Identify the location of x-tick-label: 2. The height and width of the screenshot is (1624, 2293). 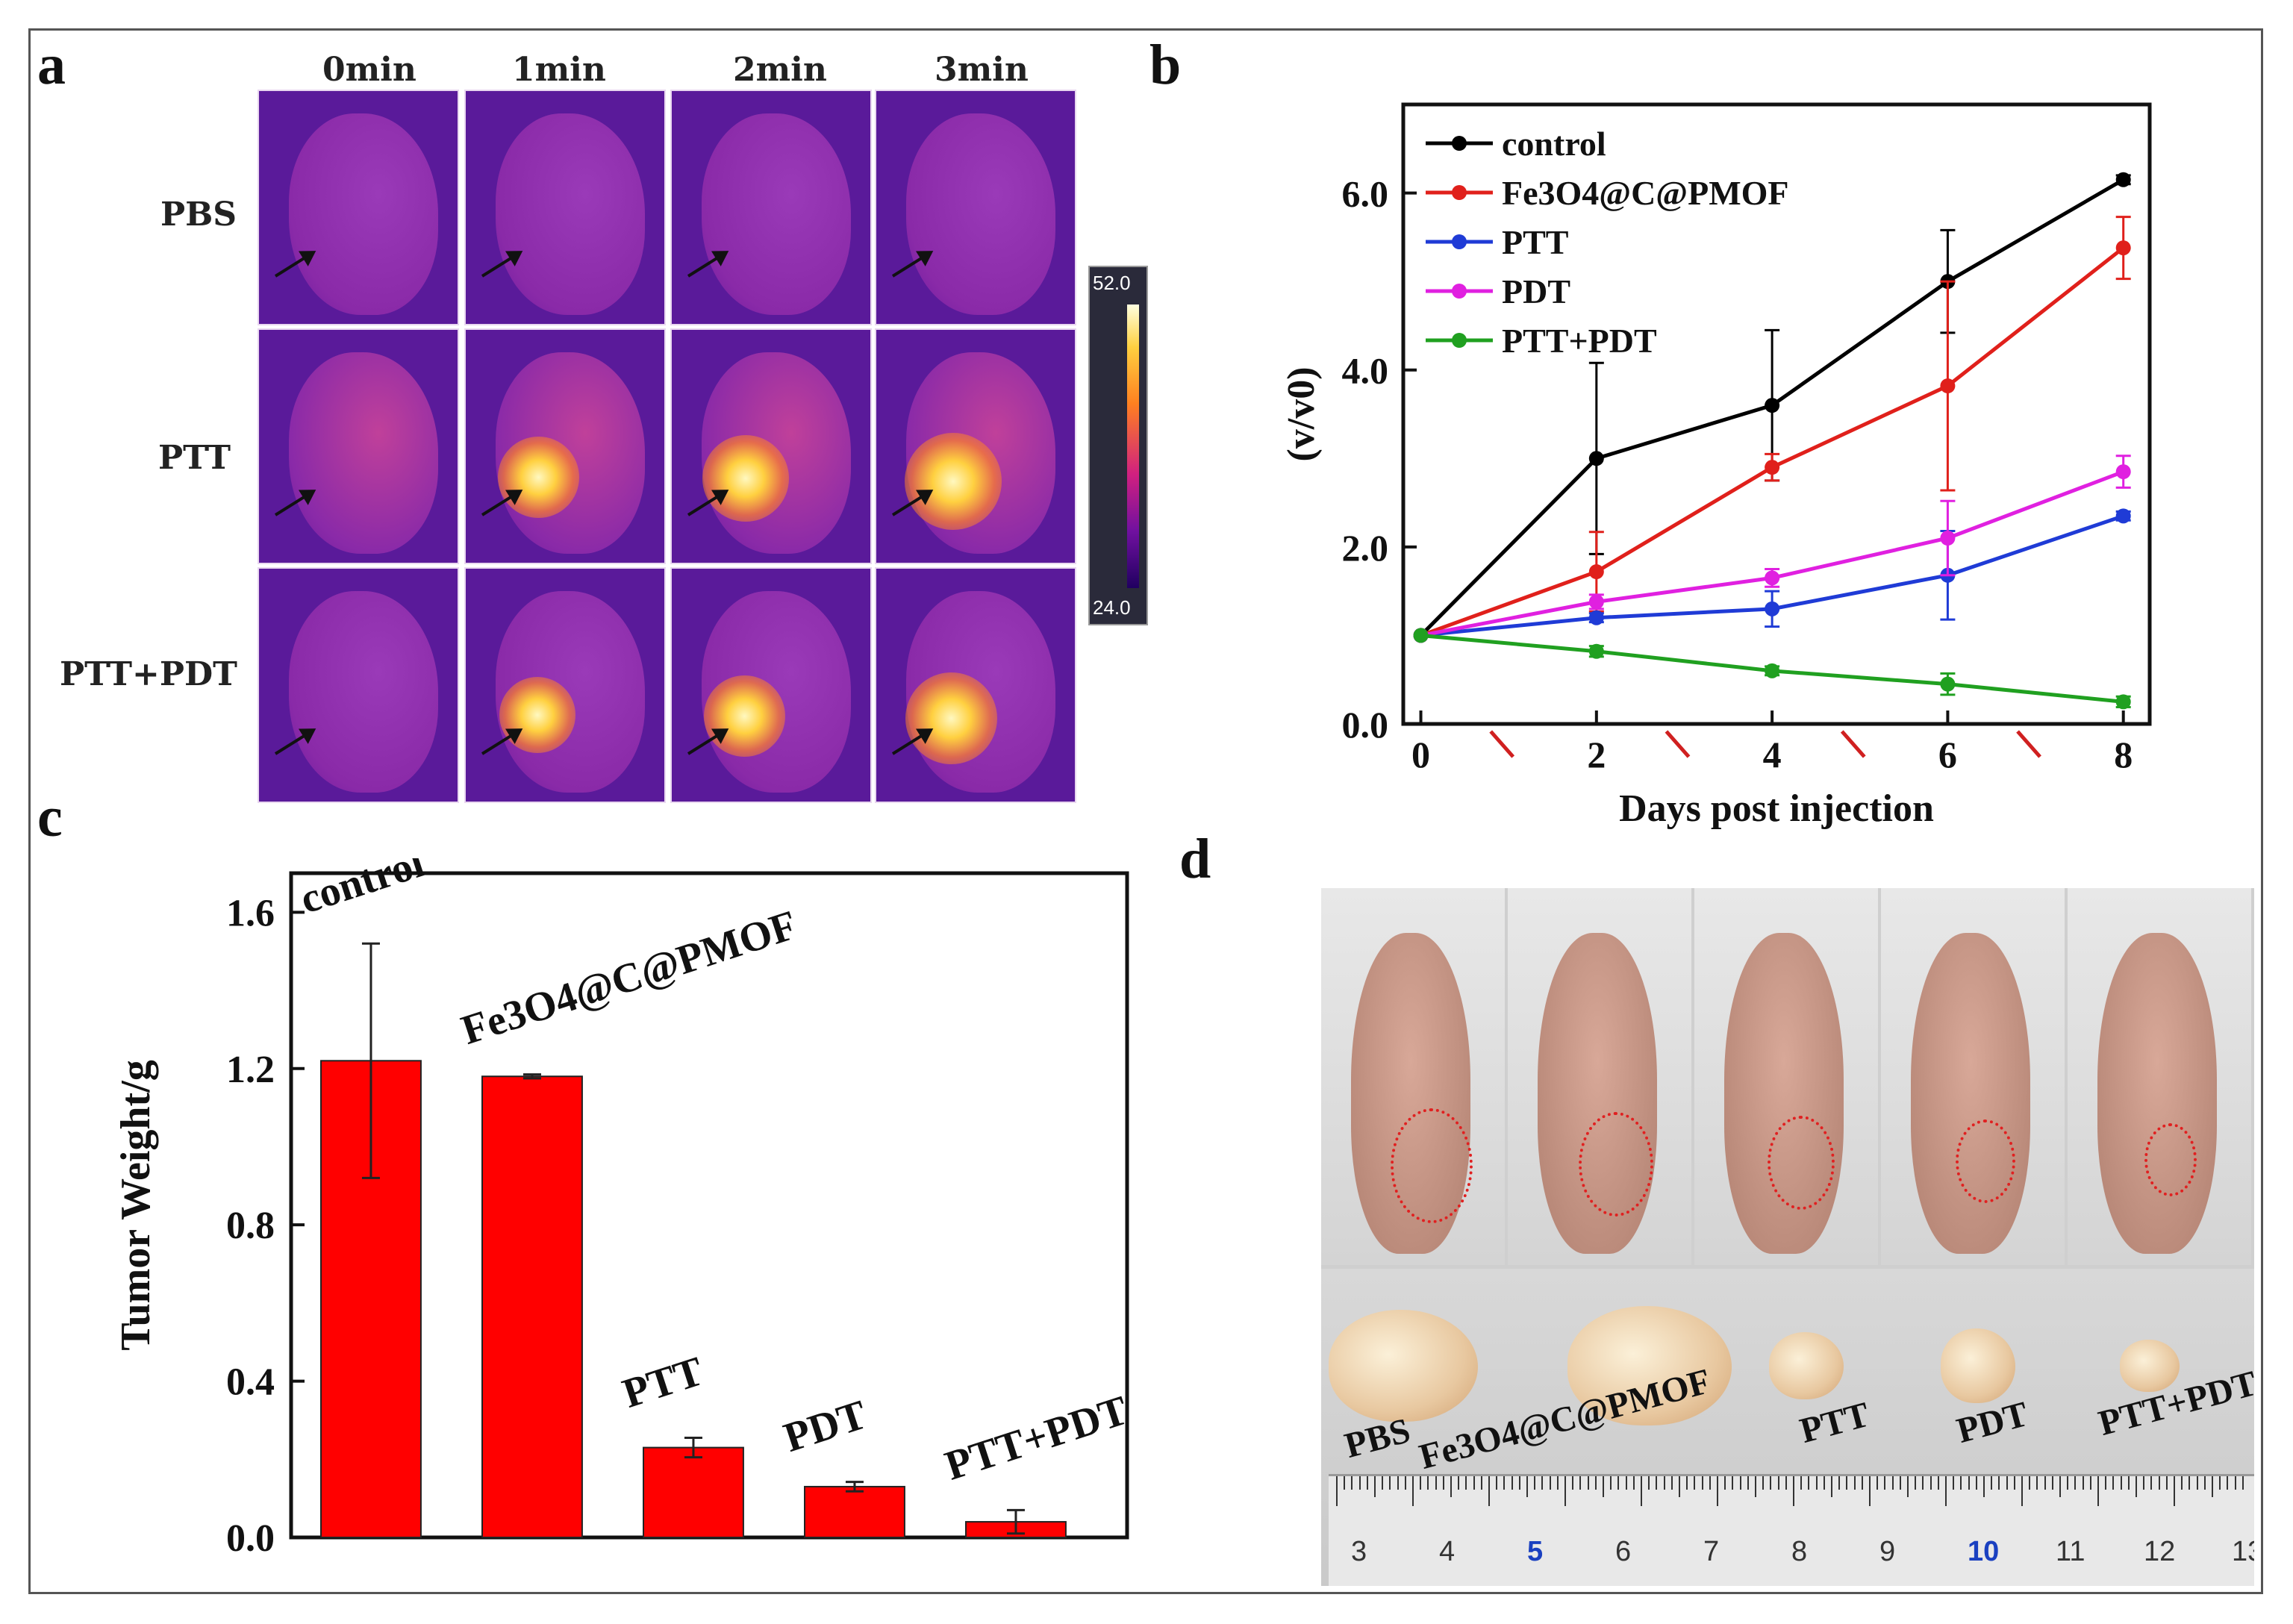
(1596, 754).